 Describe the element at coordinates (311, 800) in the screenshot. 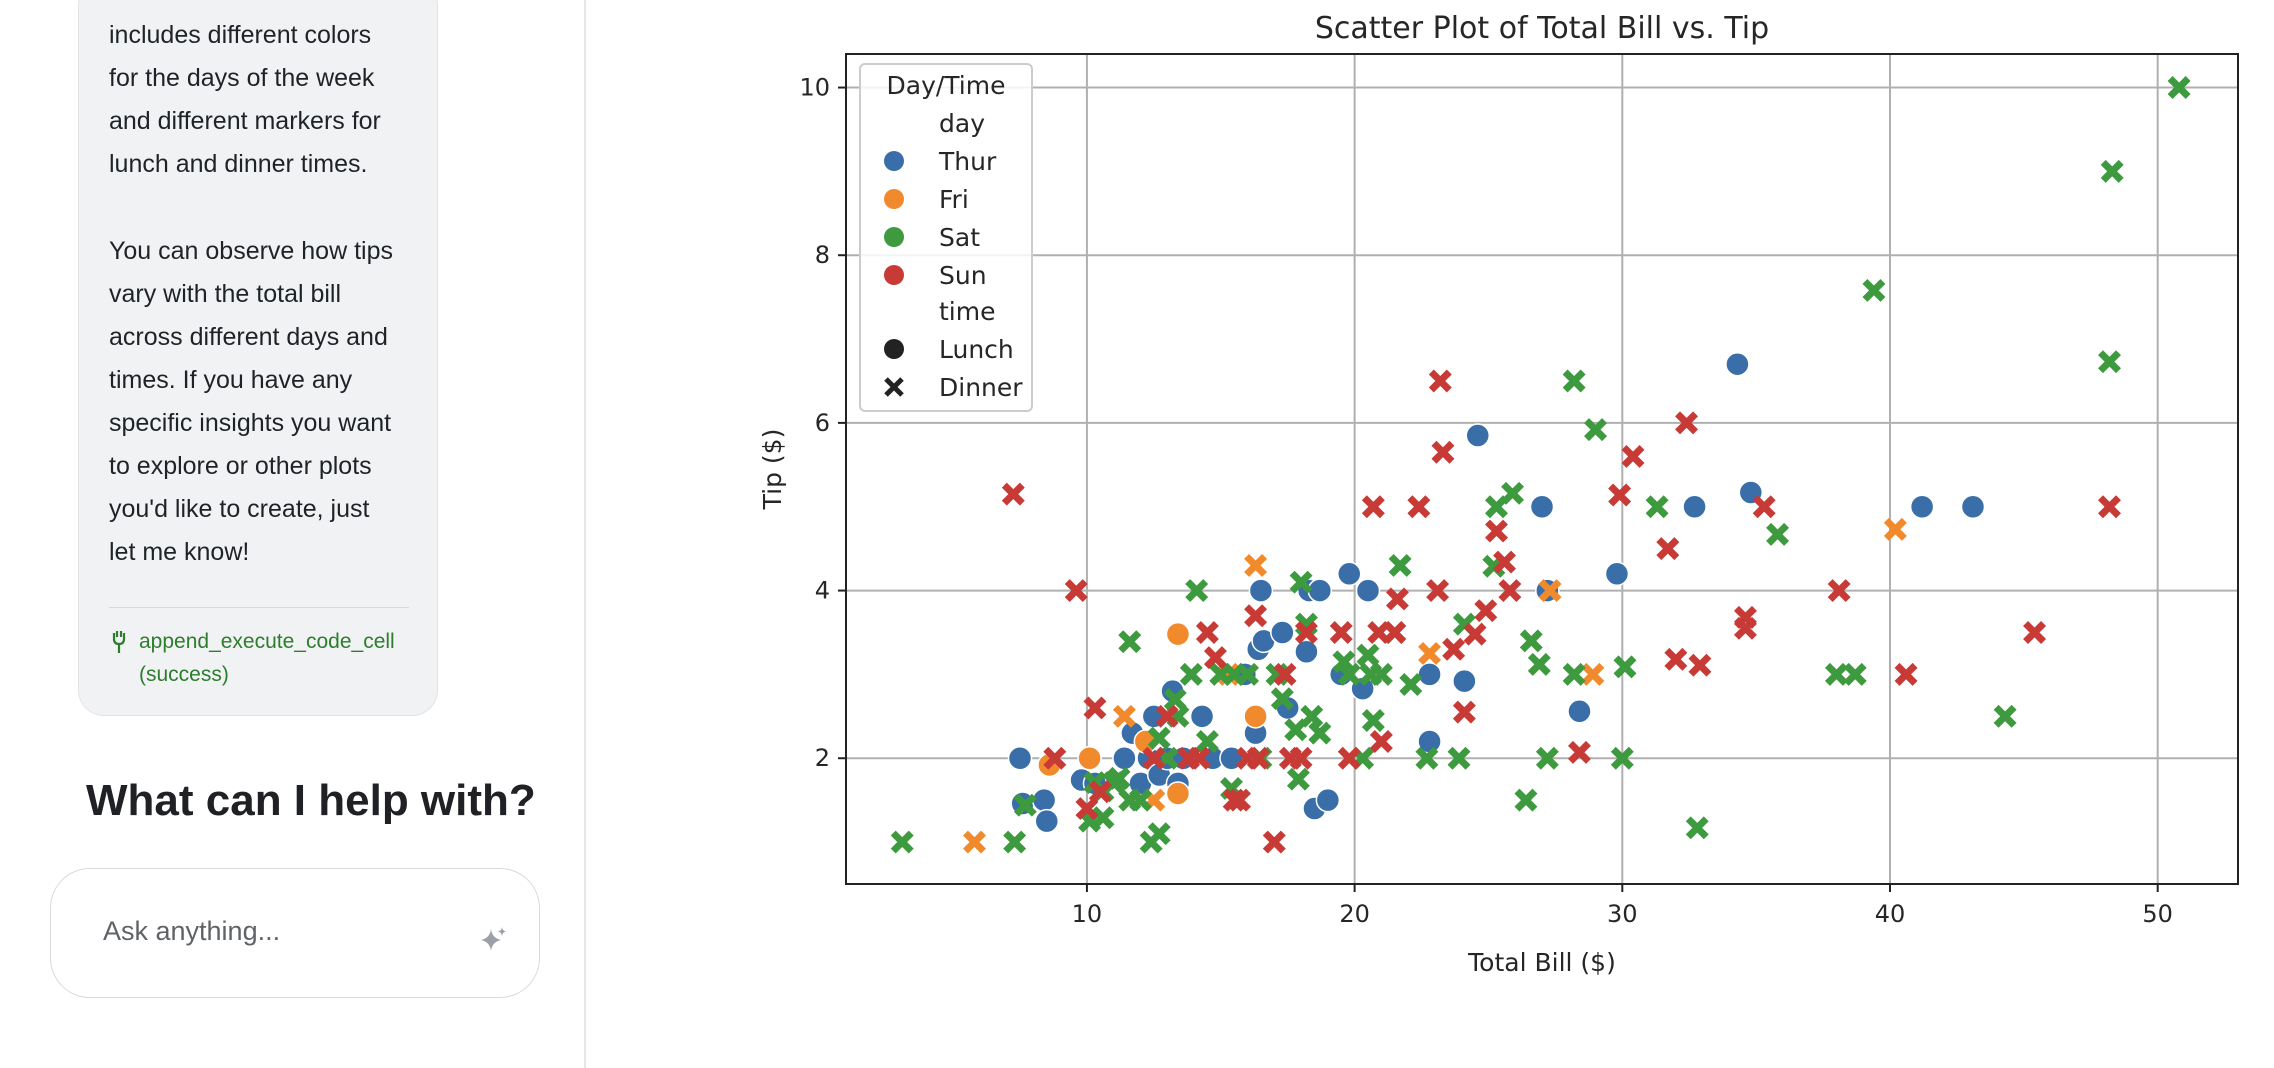

I see `help-heading: What can I help with?` at that location.